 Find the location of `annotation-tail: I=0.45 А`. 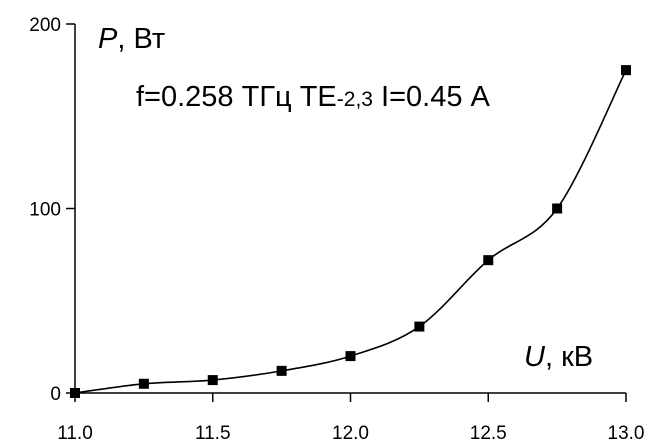

annotation-tail: I=0.45 А is located at coordinates (432, 97).